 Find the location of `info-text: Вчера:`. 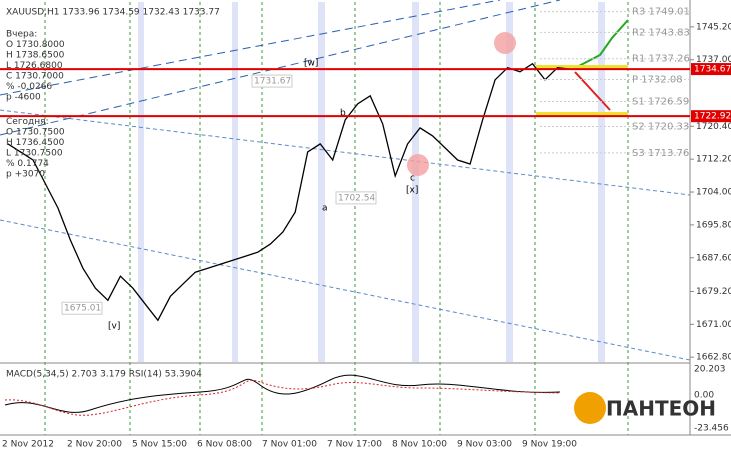

info-text: Вчера: is located at coordinates (21, 35).